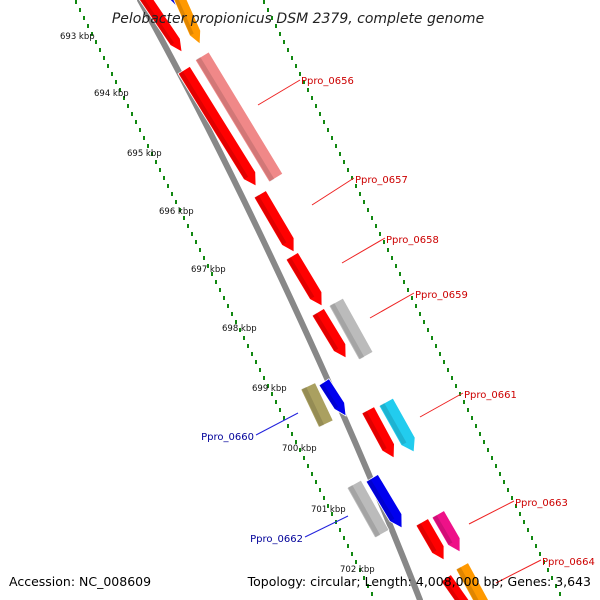  Describe the element at coordinates (276, 539) in the screenshot. I see `gene-label-Ppro_0662: Ppro_0662` at that location.